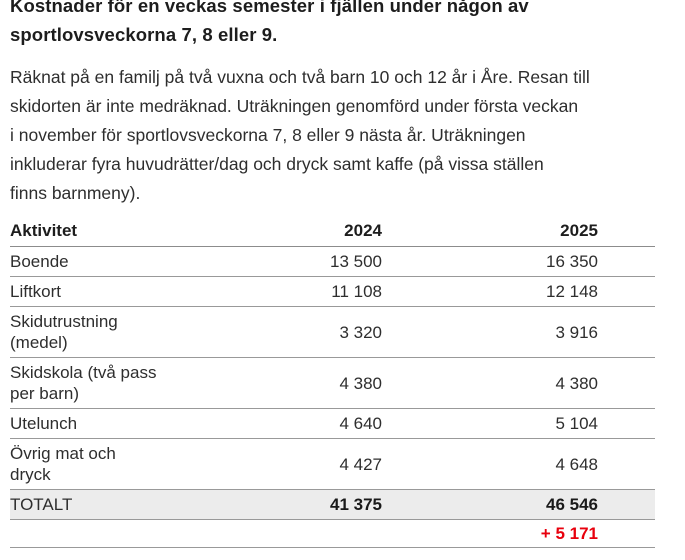 Image resolution: width=685 pixels, height=560 pixels. What do you see at coordinates (284, 423) in the screenshot?
I see `value-2024-cell: 4 640` at bounding box center [284, 423].